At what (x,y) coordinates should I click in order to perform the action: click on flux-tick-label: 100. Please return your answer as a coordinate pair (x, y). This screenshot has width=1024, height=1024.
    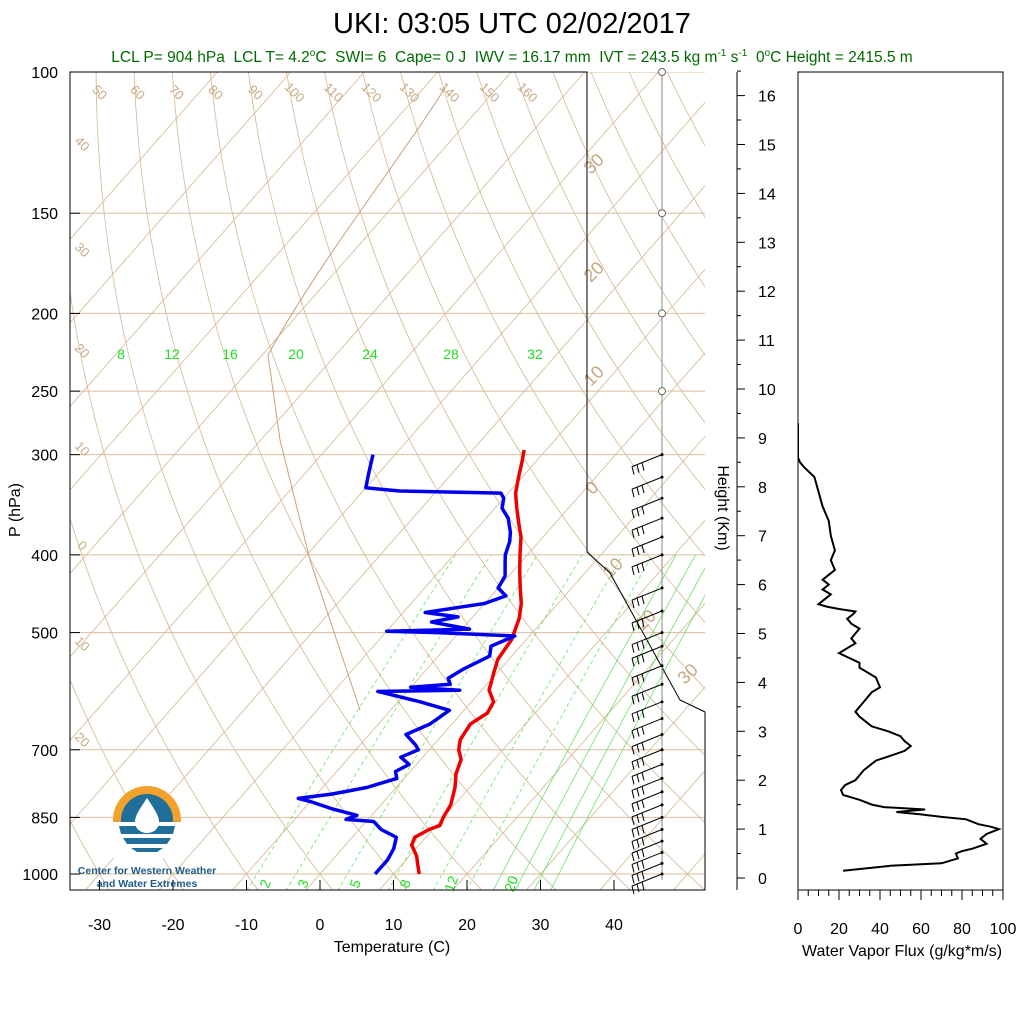
    Looking at the image, I should click on (1003, 929).